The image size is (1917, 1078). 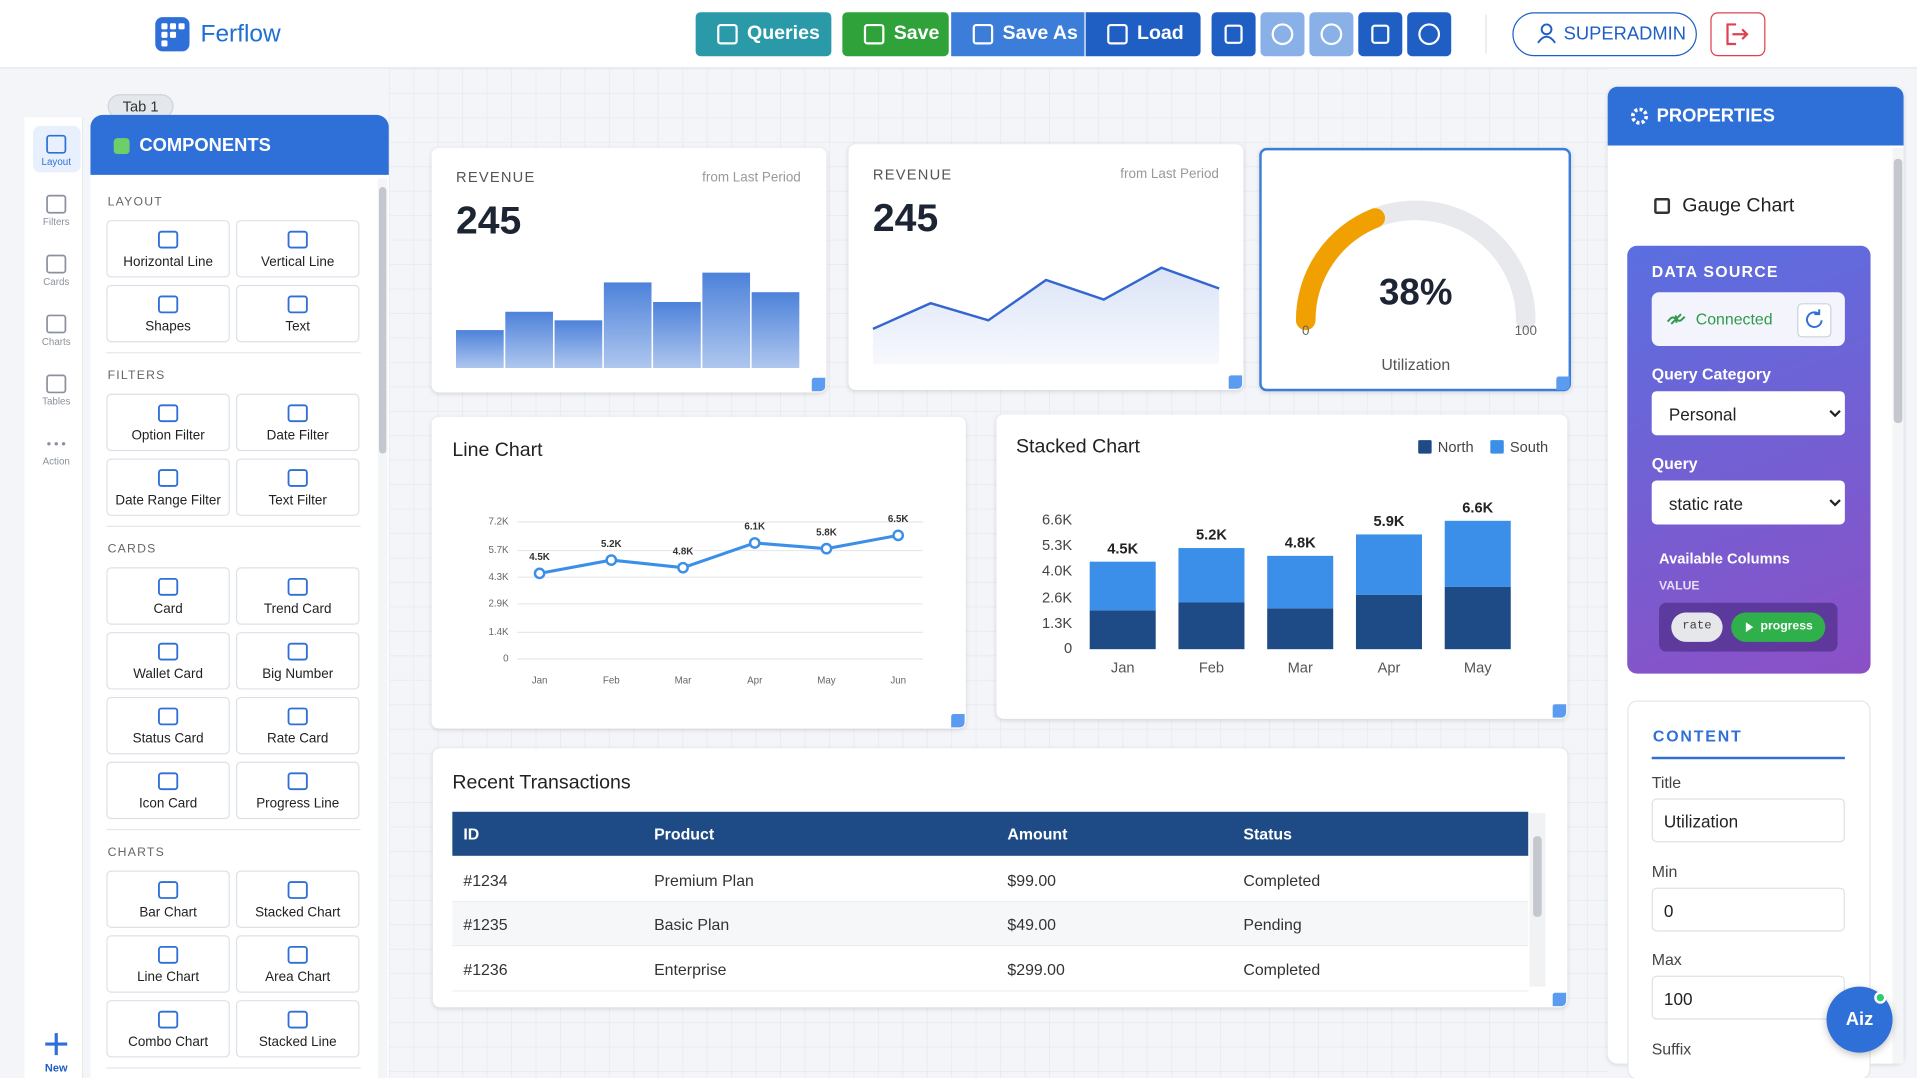 What do you see at coordinates (489, 220) in the screenshot?
I see `card-value: 245` at bounding box center [489, 220].